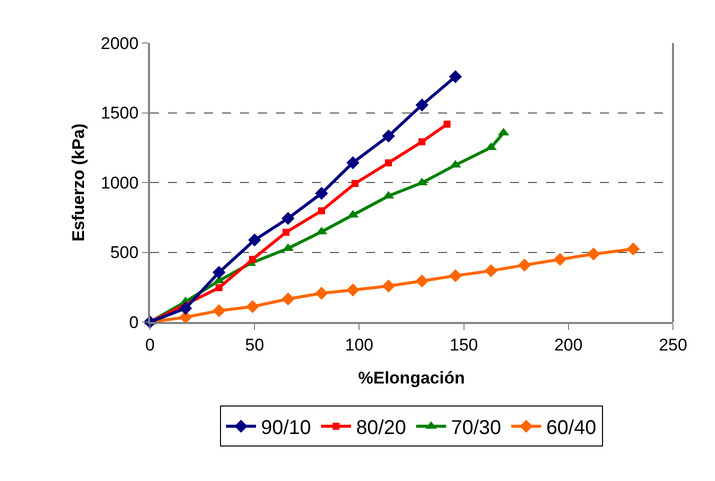 The width and height of the screenshot is (715, 481). What do you see at coordinates (359, 344) in the screenshot?
I see `x-tick-label: 100` at bounding box center [359, 344].